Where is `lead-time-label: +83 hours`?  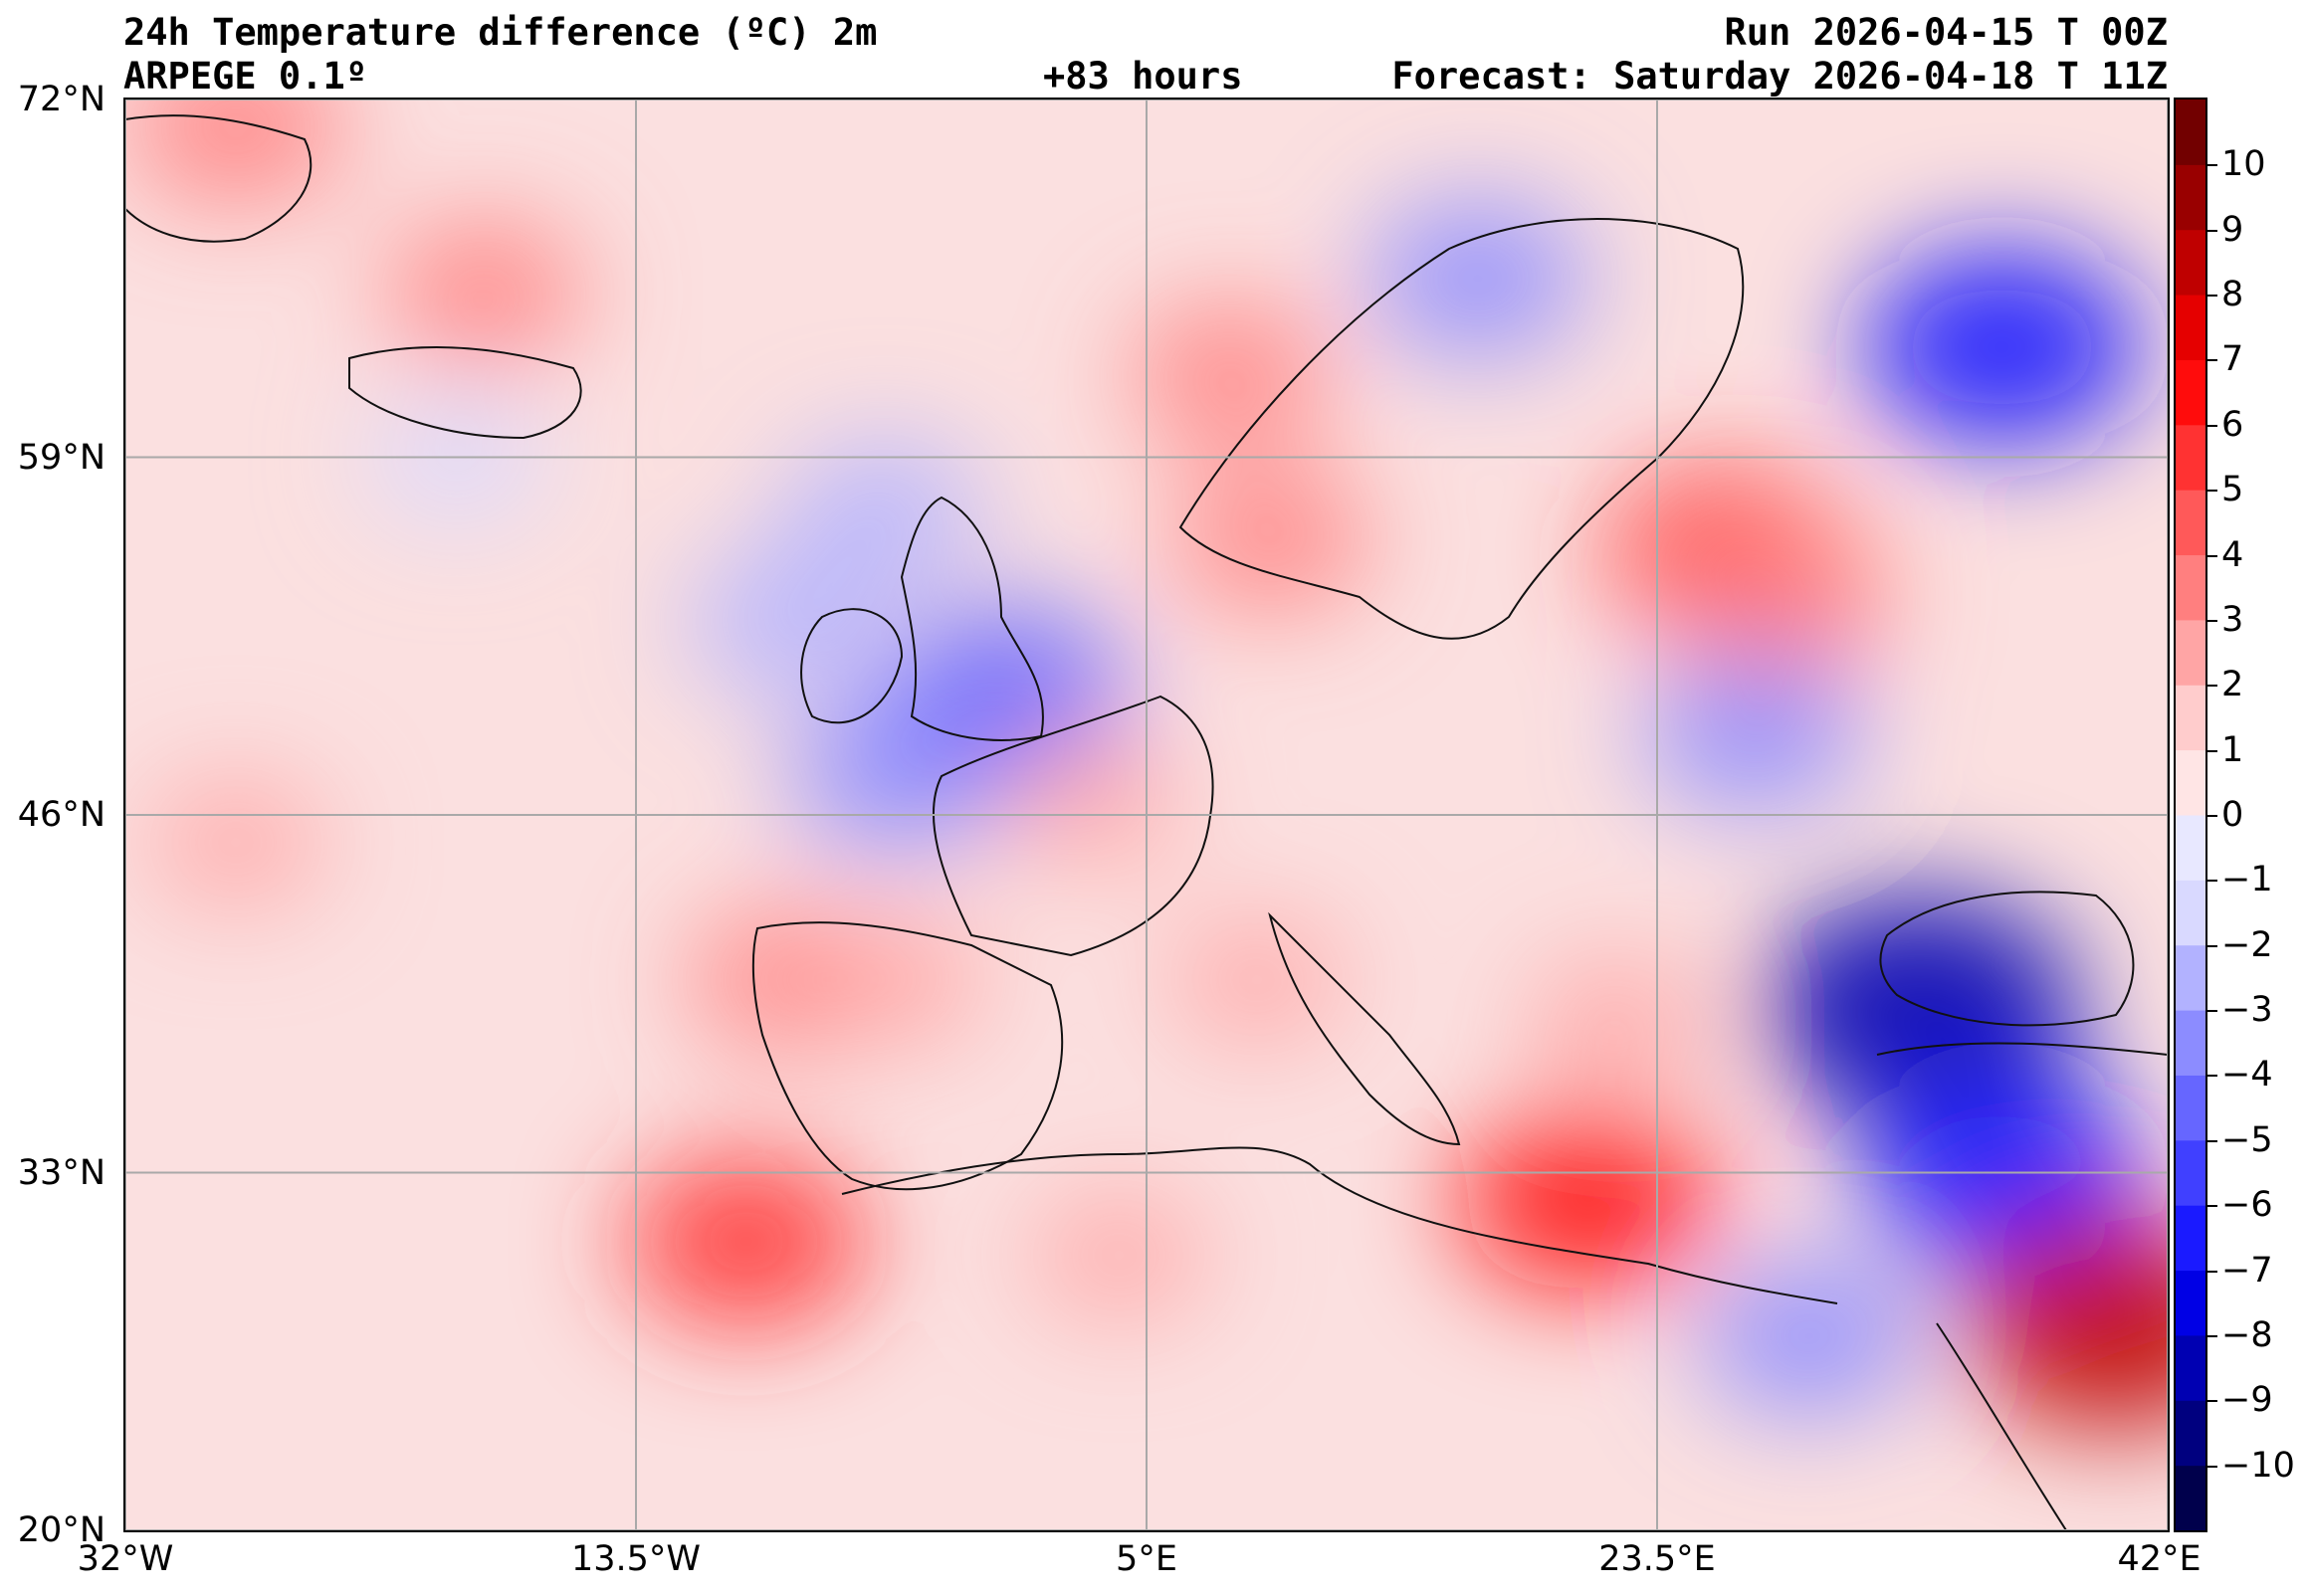
lead-time-label: +83 hours is located at coordinates (1143, 76).